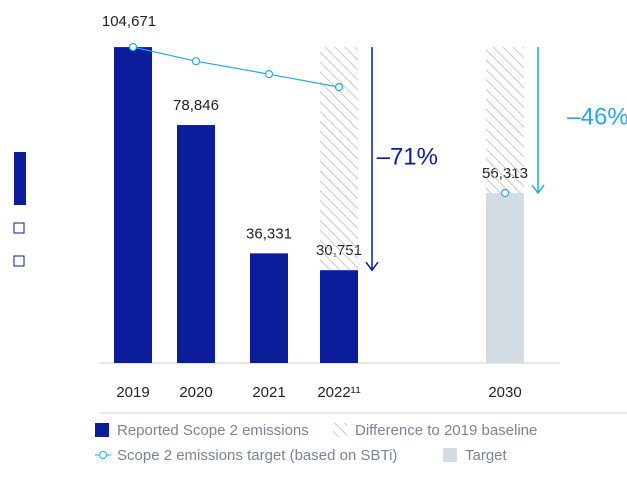  What do you see at coordinates (129, 21) in the screenshot?
I see `data-label: 104,671` at bounding box center [129, 21].